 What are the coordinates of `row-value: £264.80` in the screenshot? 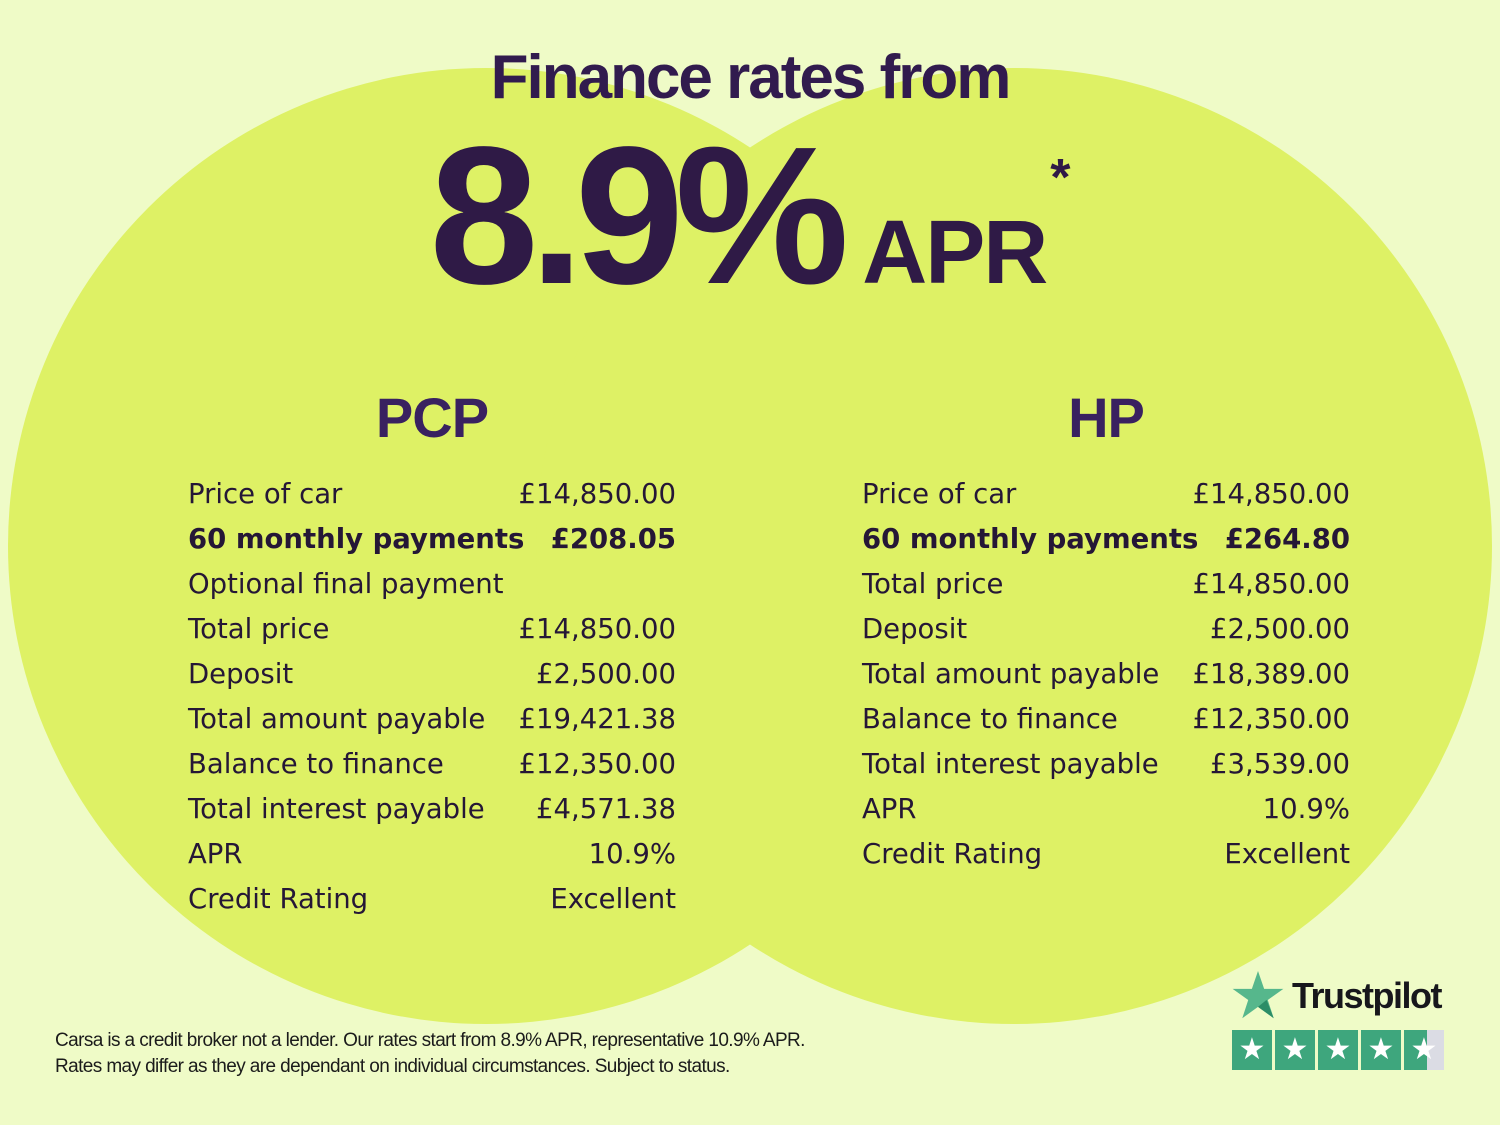 It's located at (1287, 539).